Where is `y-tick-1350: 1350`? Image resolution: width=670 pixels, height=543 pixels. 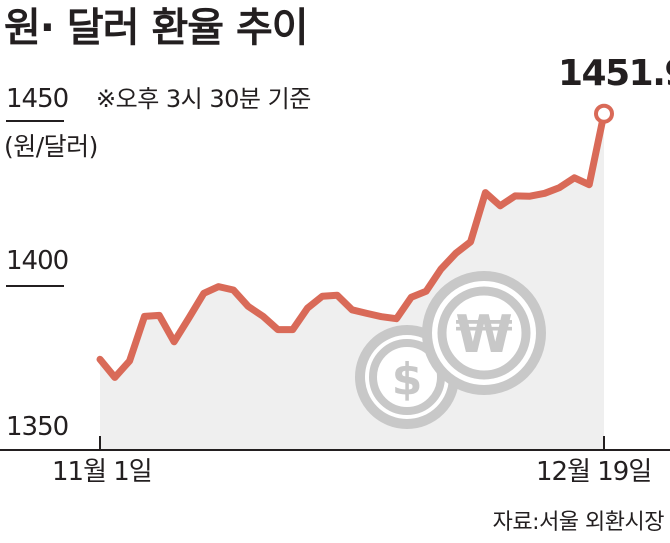 y-tick-1350: 1350 is located at coordinates (37, 427).